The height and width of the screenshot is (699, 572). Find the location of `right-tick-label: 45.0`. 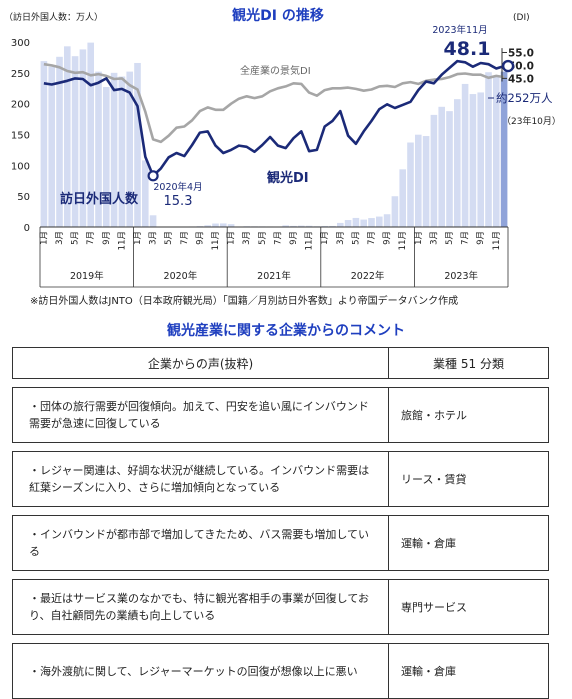

right-tick-label: 45.0 is located at coordinates (521, 79).